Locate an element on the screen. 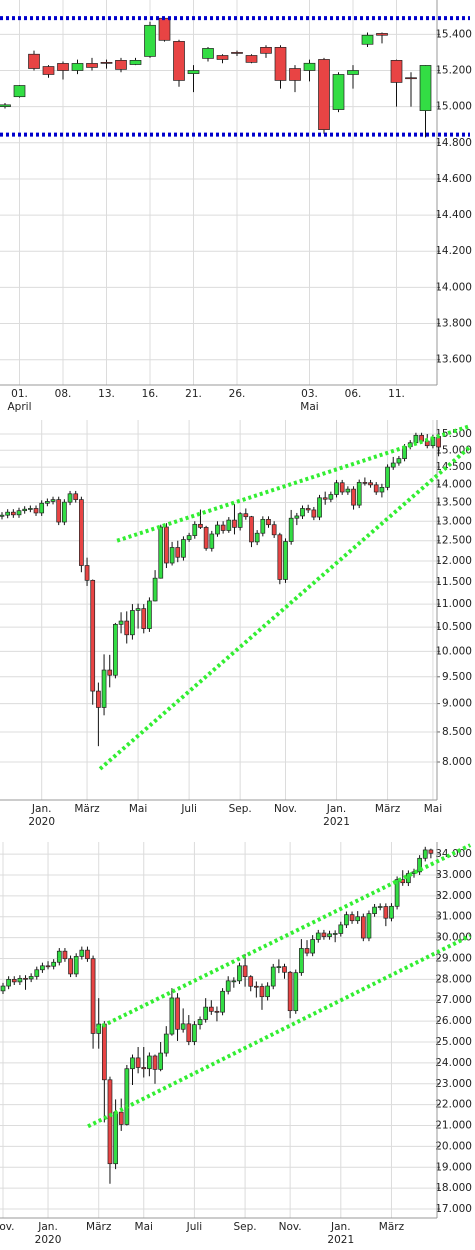 This screenshot has height=1250, width=475. y-tick-label: 28.000 is located at coordinates (453, 979).